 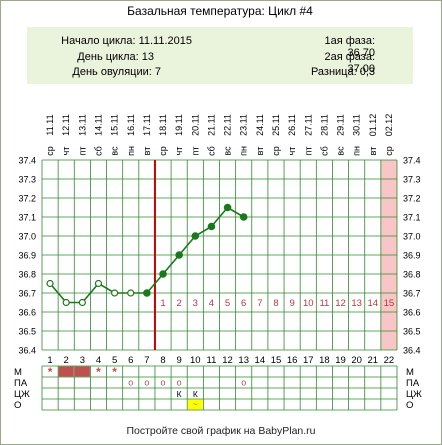 What do you see at coordinates (82, 371) in the screenshot?
I see `menstruation-cell` at bounding box center [82, 371].